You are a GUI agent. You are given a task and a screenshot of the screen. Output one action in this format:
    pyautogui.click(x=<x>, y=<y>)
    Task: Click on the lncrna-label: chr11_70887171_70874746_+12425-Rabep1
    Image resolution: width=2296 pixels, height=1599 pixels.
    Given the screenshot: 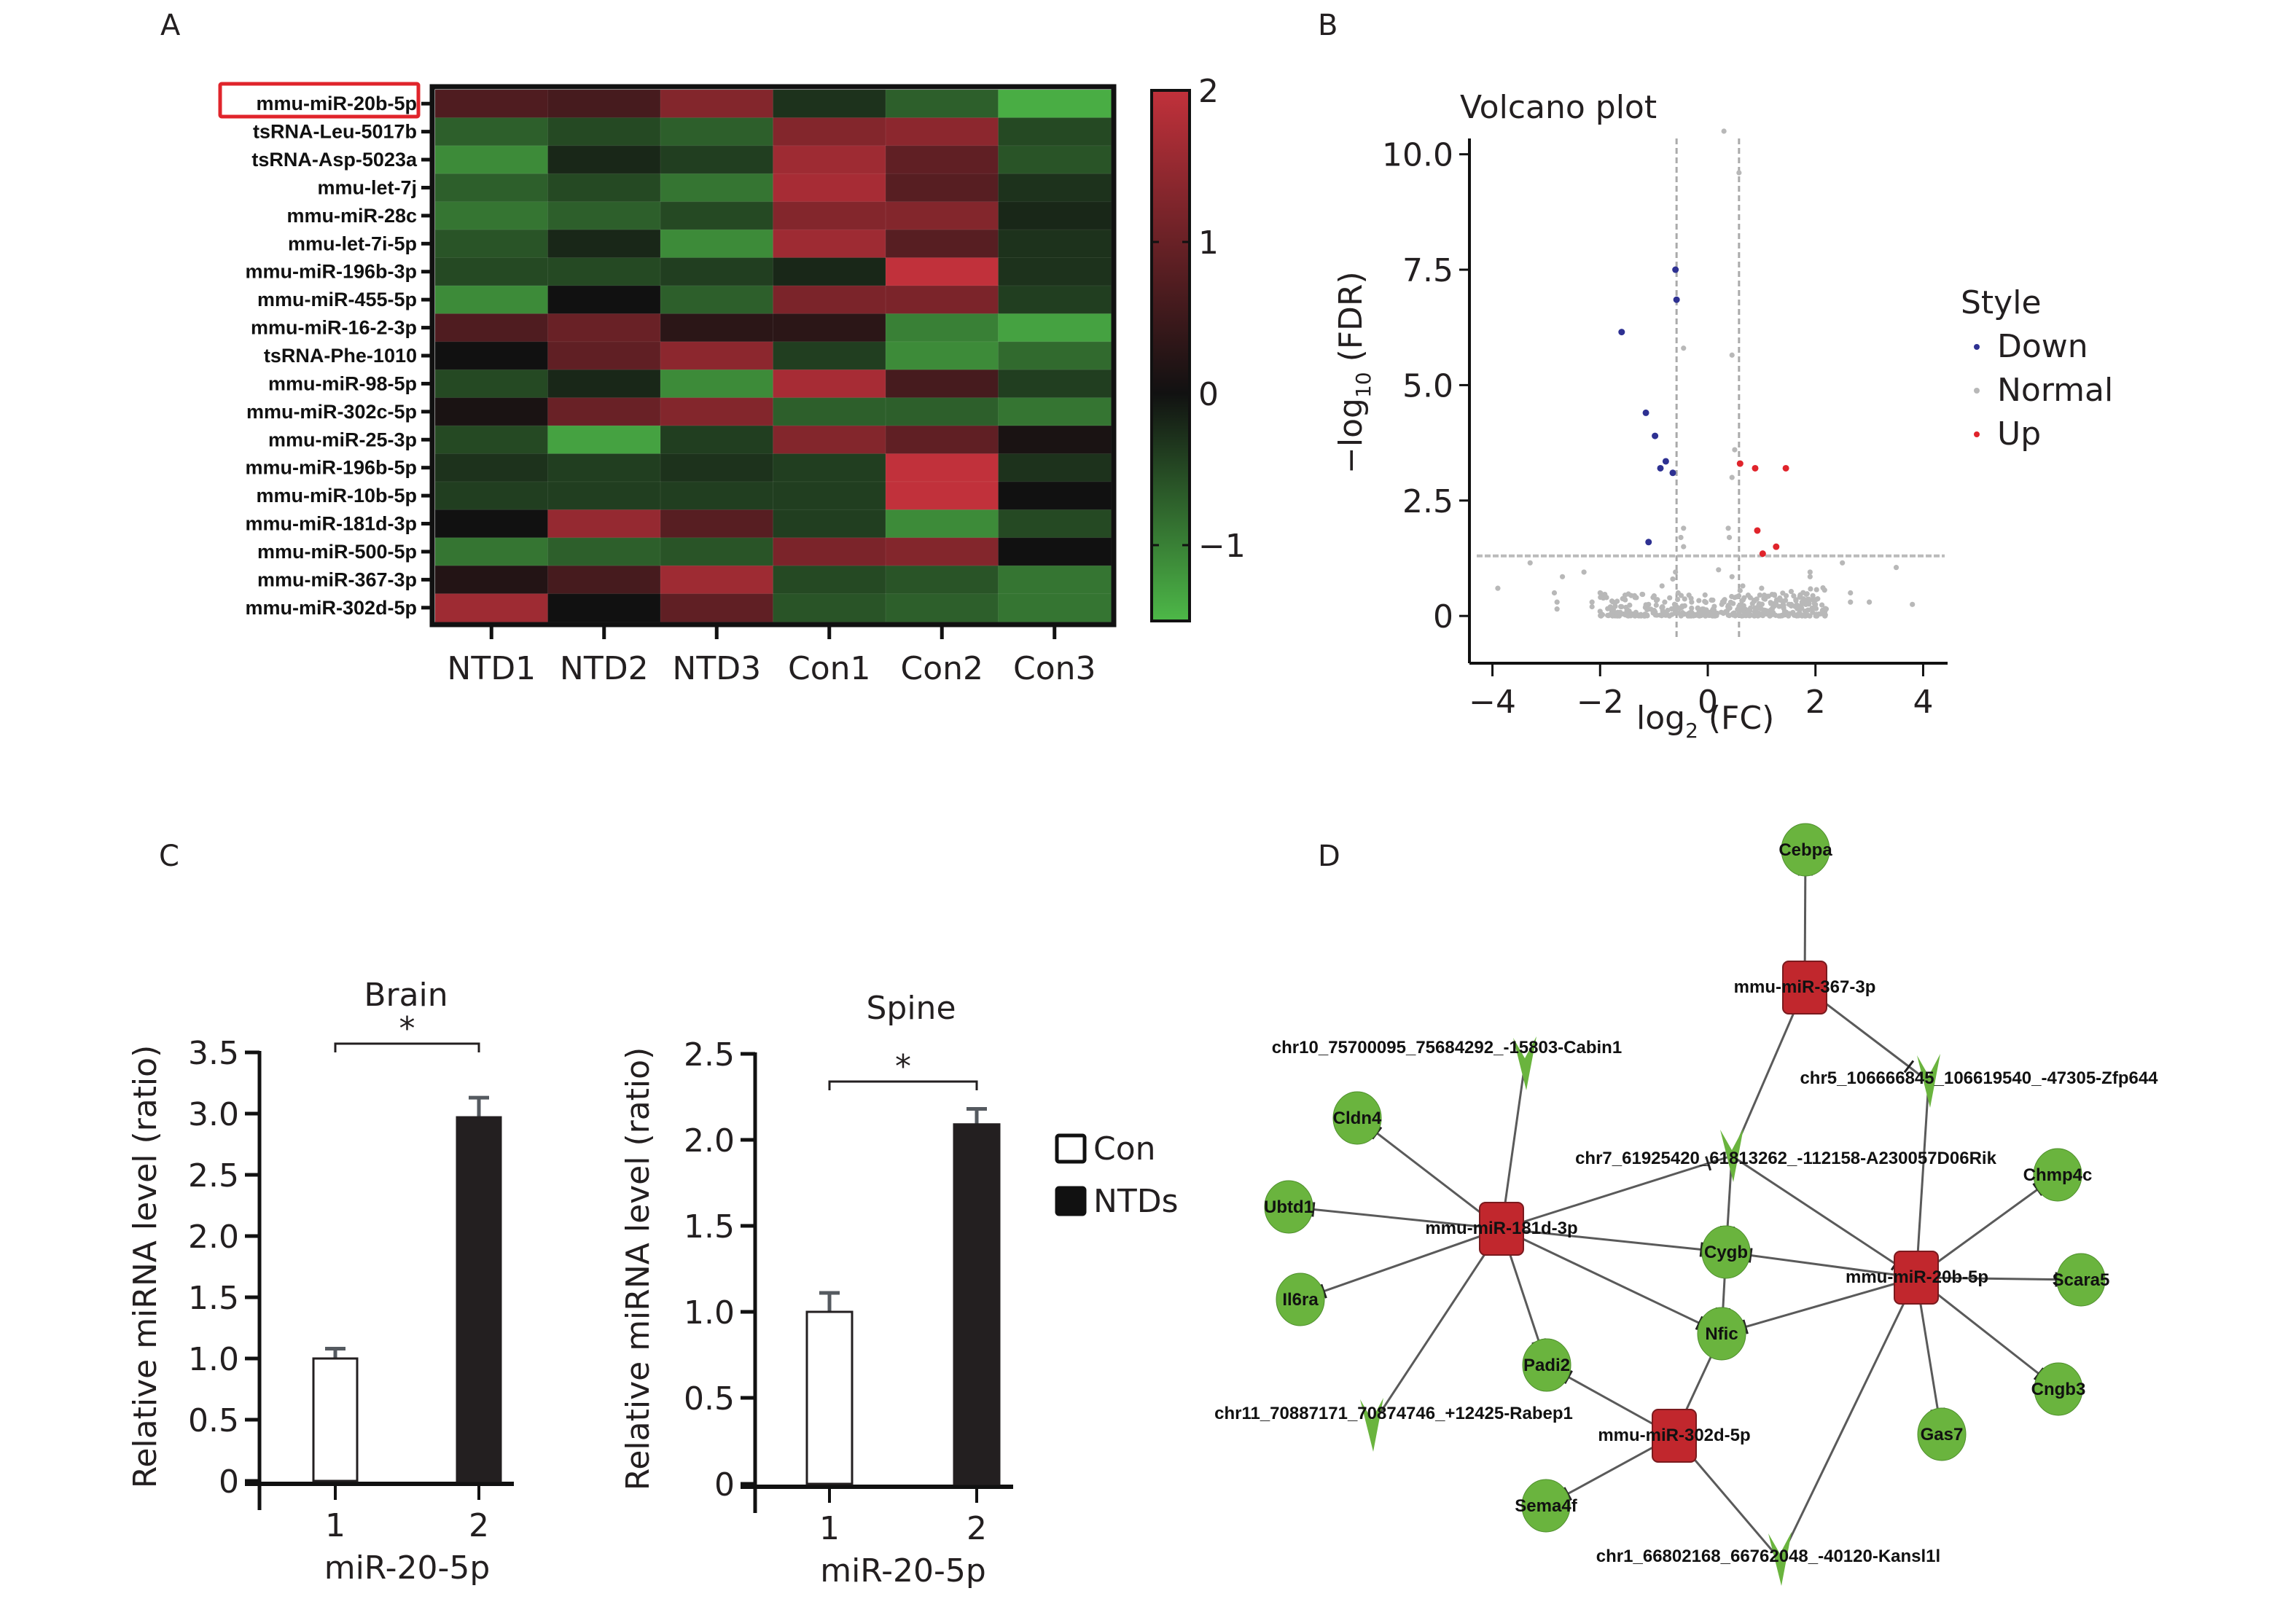 What is the action you would take?
    pyautogui.click(x=1393, y=1413)
    